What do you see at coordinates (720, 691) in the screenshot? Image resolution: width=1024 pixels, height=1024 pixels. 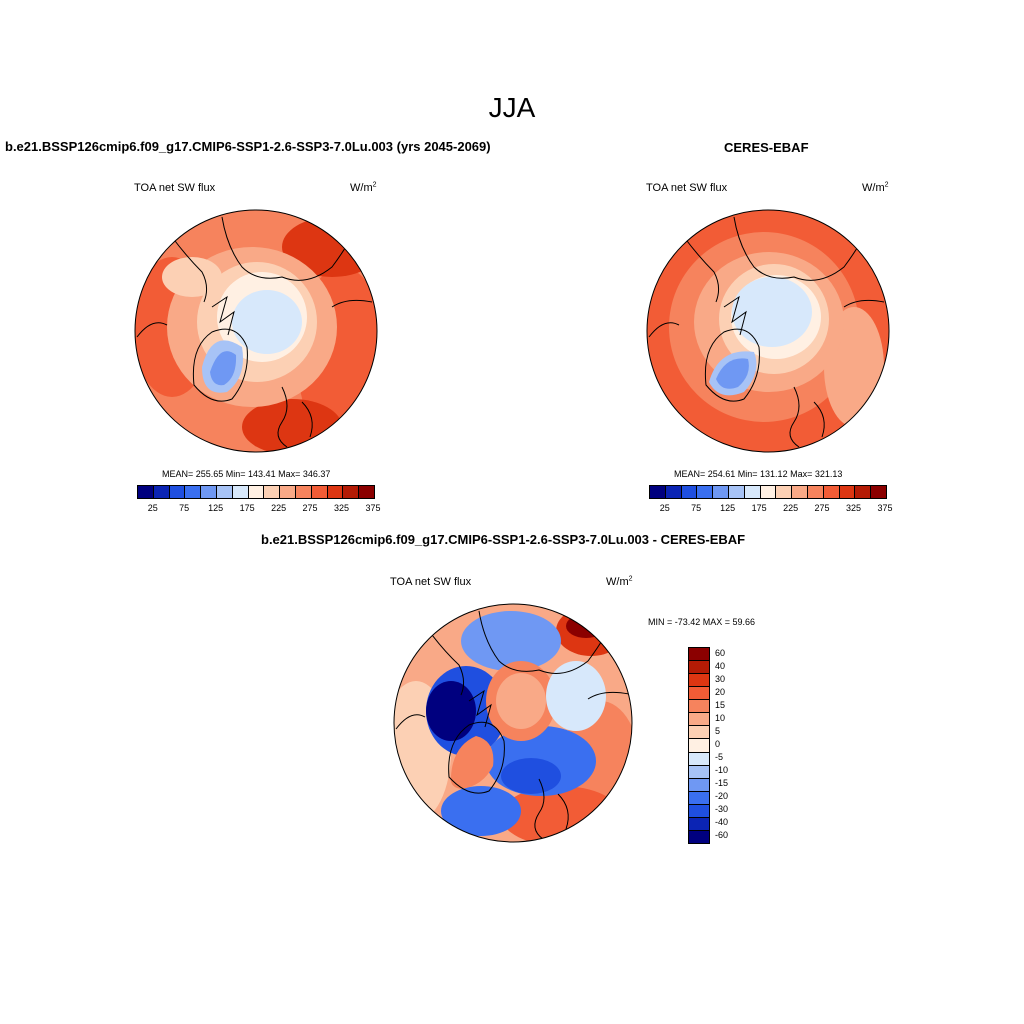 I see `colorbar-tick-label: 20` at bounding box center [720, 691].